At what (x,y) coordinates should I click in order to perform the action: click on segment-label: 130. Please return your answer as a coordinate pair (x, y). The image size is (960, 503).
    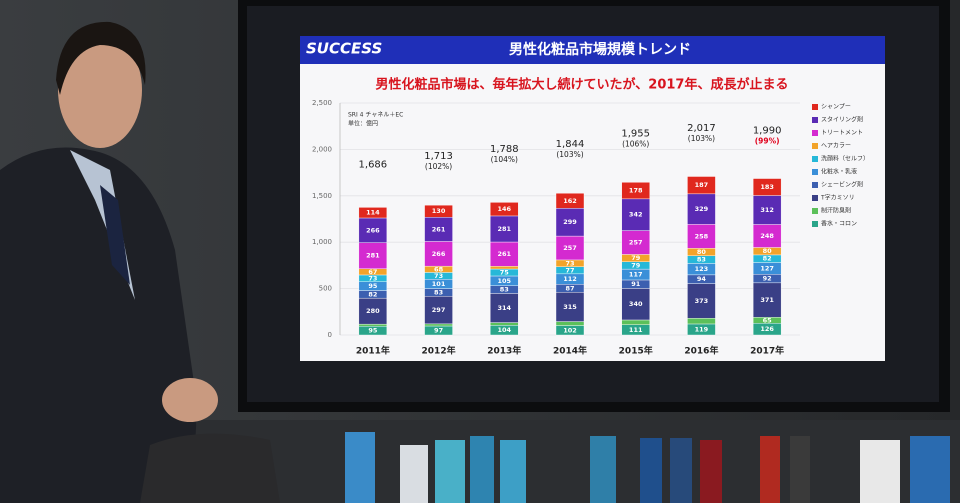
    Looking at the image, I should click on (439, 211).